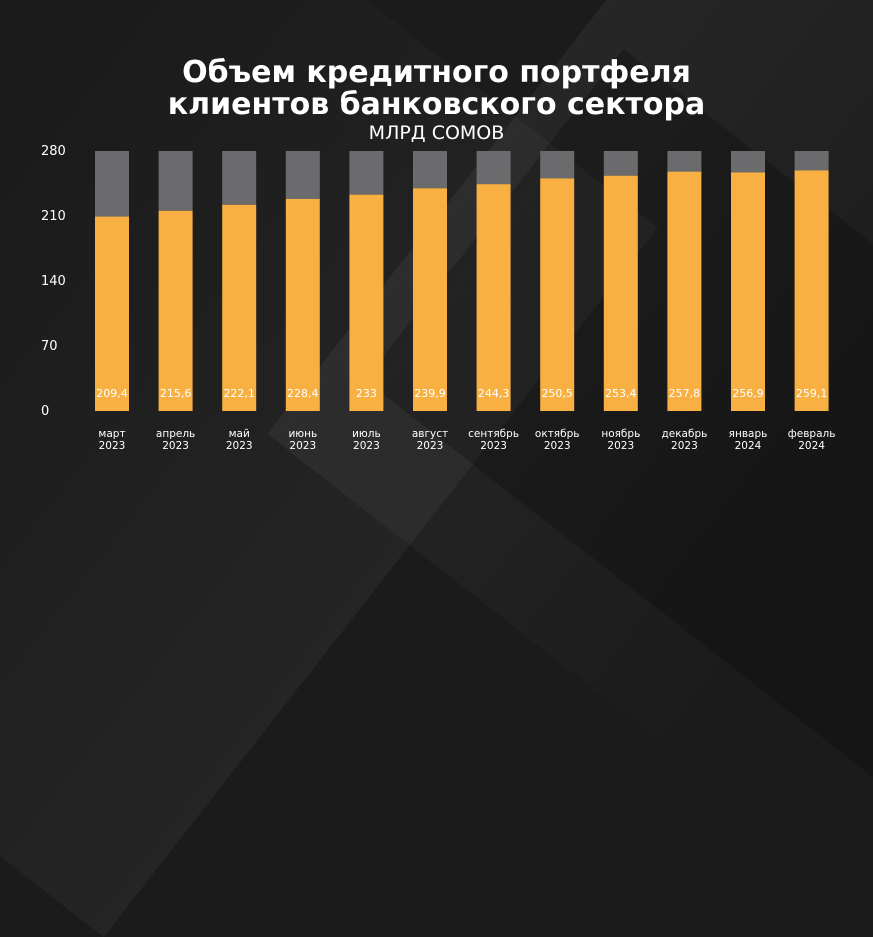 This screenshot has height=937, width=873. Describe the element at coordinates (430, 393) in the screenshot. I see `data-label: 239,9` at that location.